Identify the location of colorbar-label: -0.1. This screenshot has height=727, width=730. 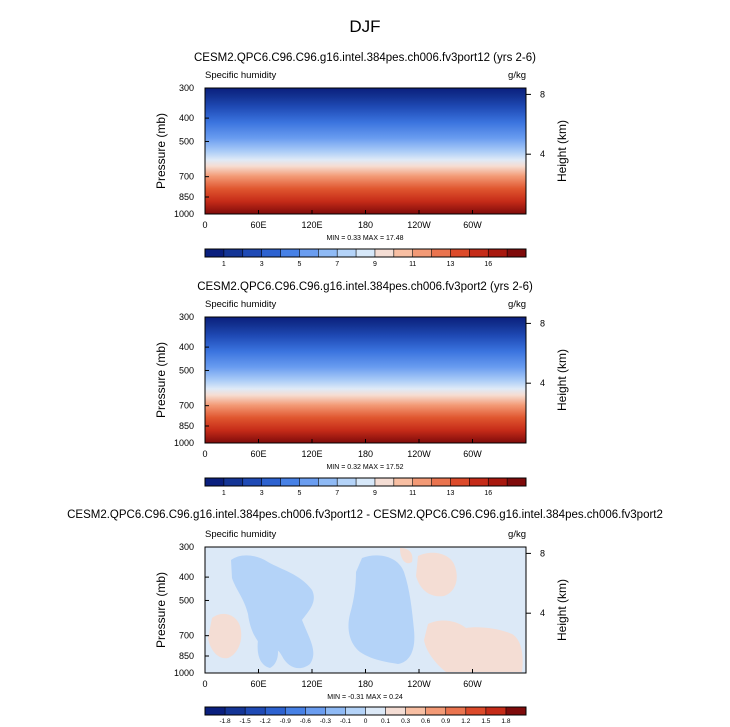
(346, 721).